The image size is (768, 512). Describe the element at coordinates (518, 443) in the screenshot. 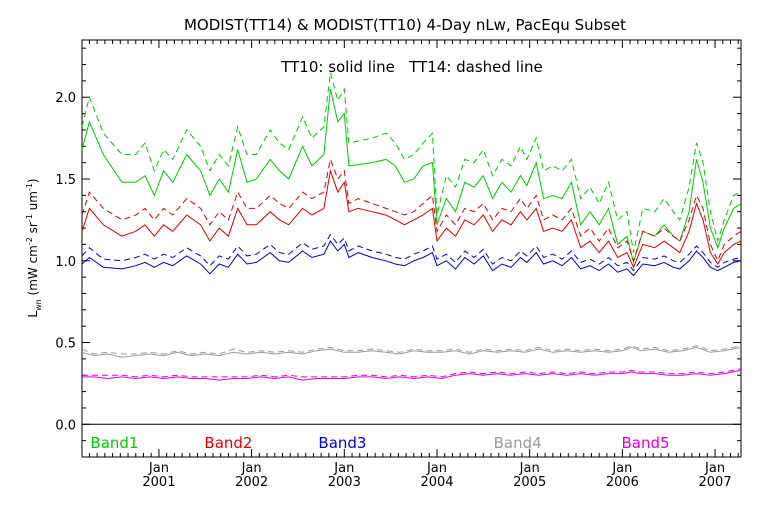

I see `legend-band4: Band4` at that location.